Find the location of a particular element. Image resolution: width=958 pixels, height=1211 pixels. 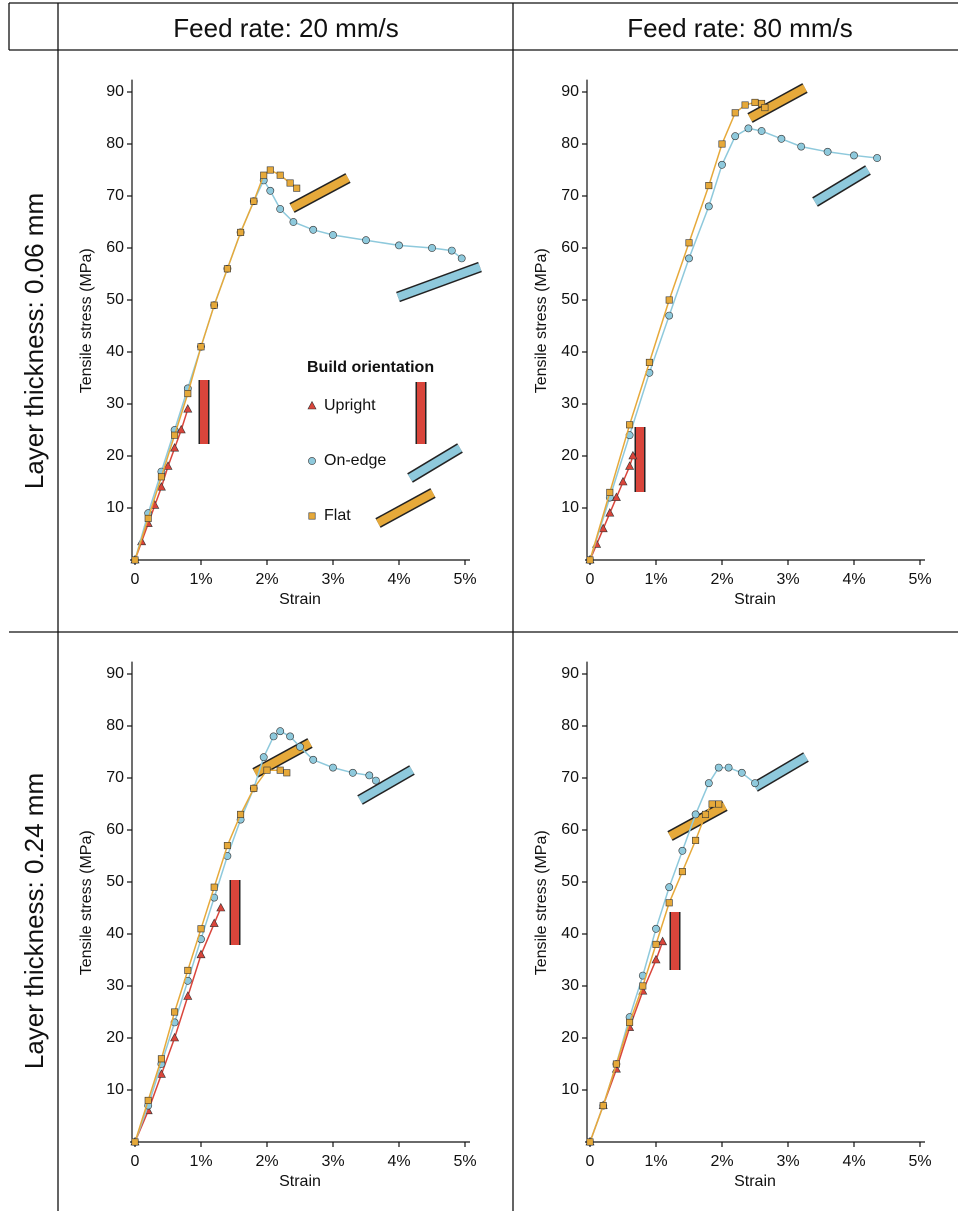

y-tick-label: 50 is located at coordinates (115, 881).